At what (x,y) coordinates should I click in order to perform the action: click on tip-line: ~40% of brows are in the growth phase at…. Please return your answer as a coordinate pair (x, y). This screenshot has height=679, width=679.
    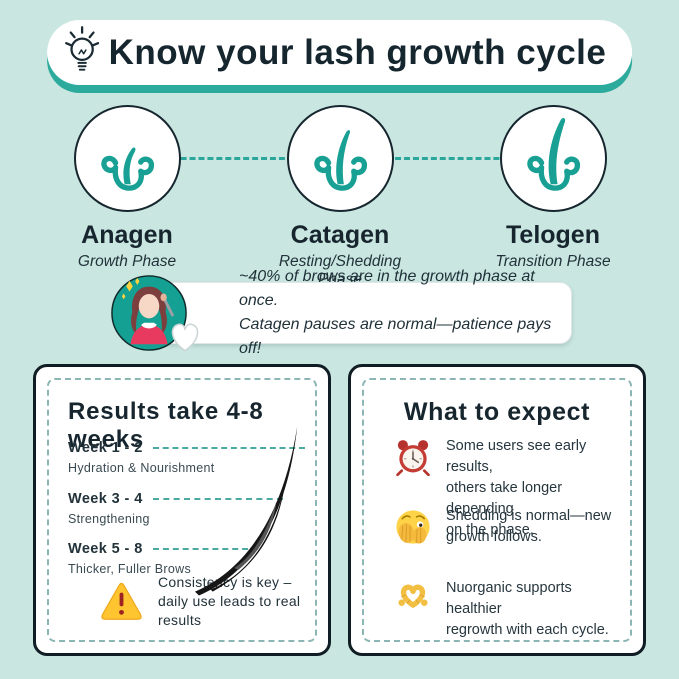
    Looking at the image, I should click on (387, 288).